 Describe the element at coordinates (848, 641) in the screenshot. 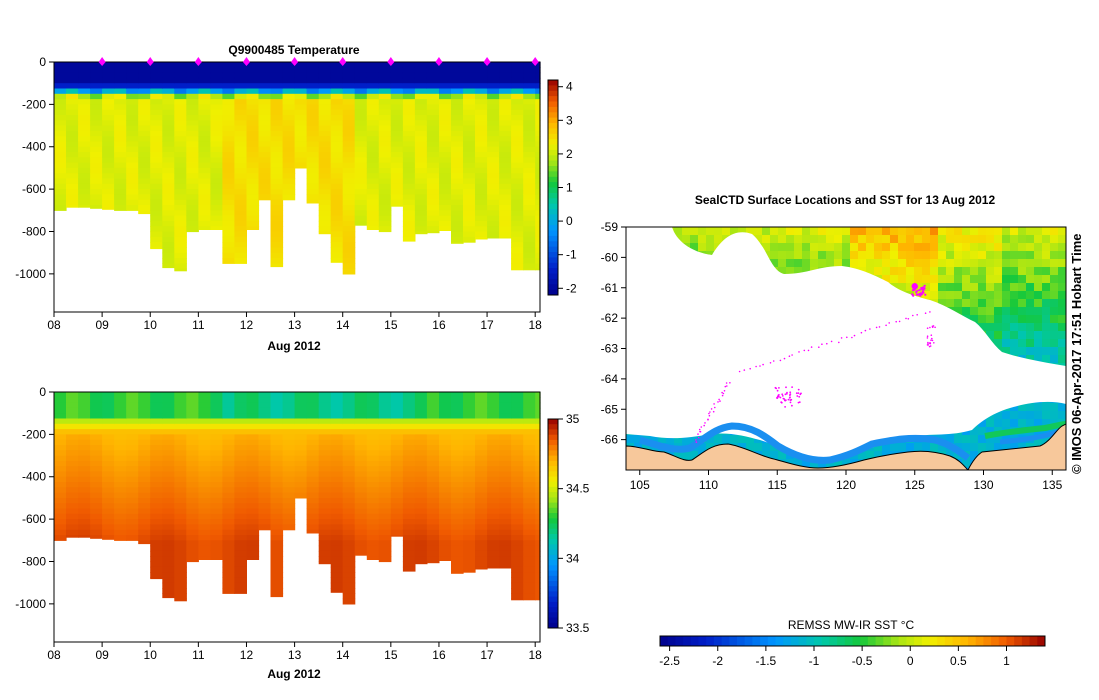

I see `sst-colorbar-segment` at that location.